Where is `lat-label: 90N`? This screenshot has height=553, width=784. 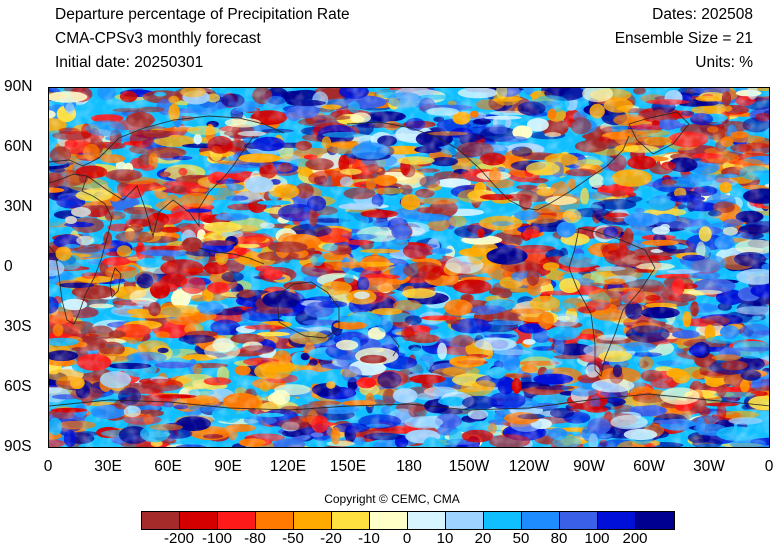 lat-label: 90N is located at coordinates (18, 86).